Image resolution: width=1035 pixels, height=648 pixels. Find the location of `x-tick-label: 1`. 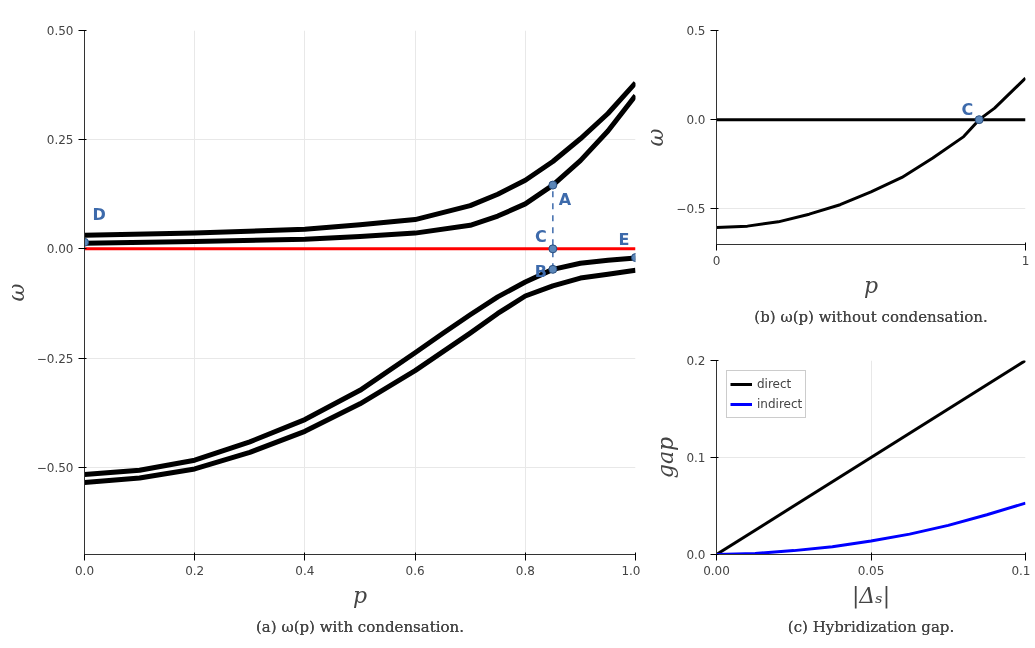

x-tick-label: 1 is located at coordinates (1025, 260).